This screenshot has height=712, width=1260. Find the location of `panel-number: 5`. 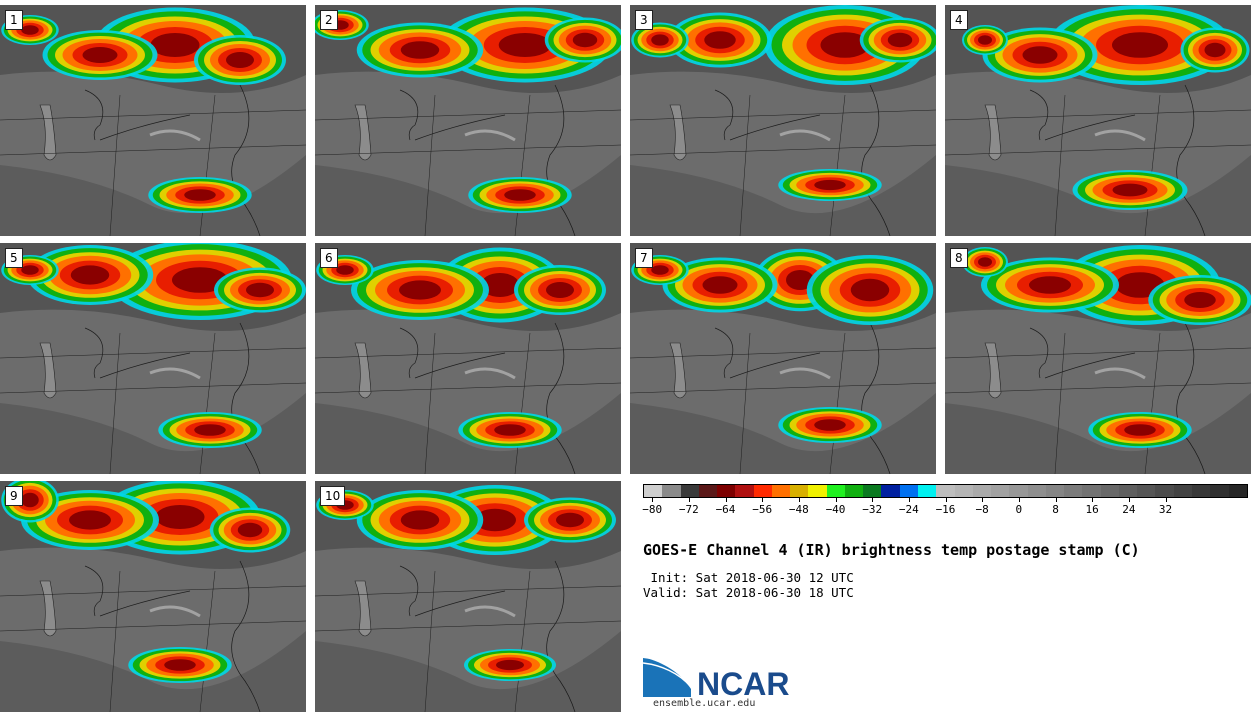

panel-number: 5 is located at coordinates (14, 258).